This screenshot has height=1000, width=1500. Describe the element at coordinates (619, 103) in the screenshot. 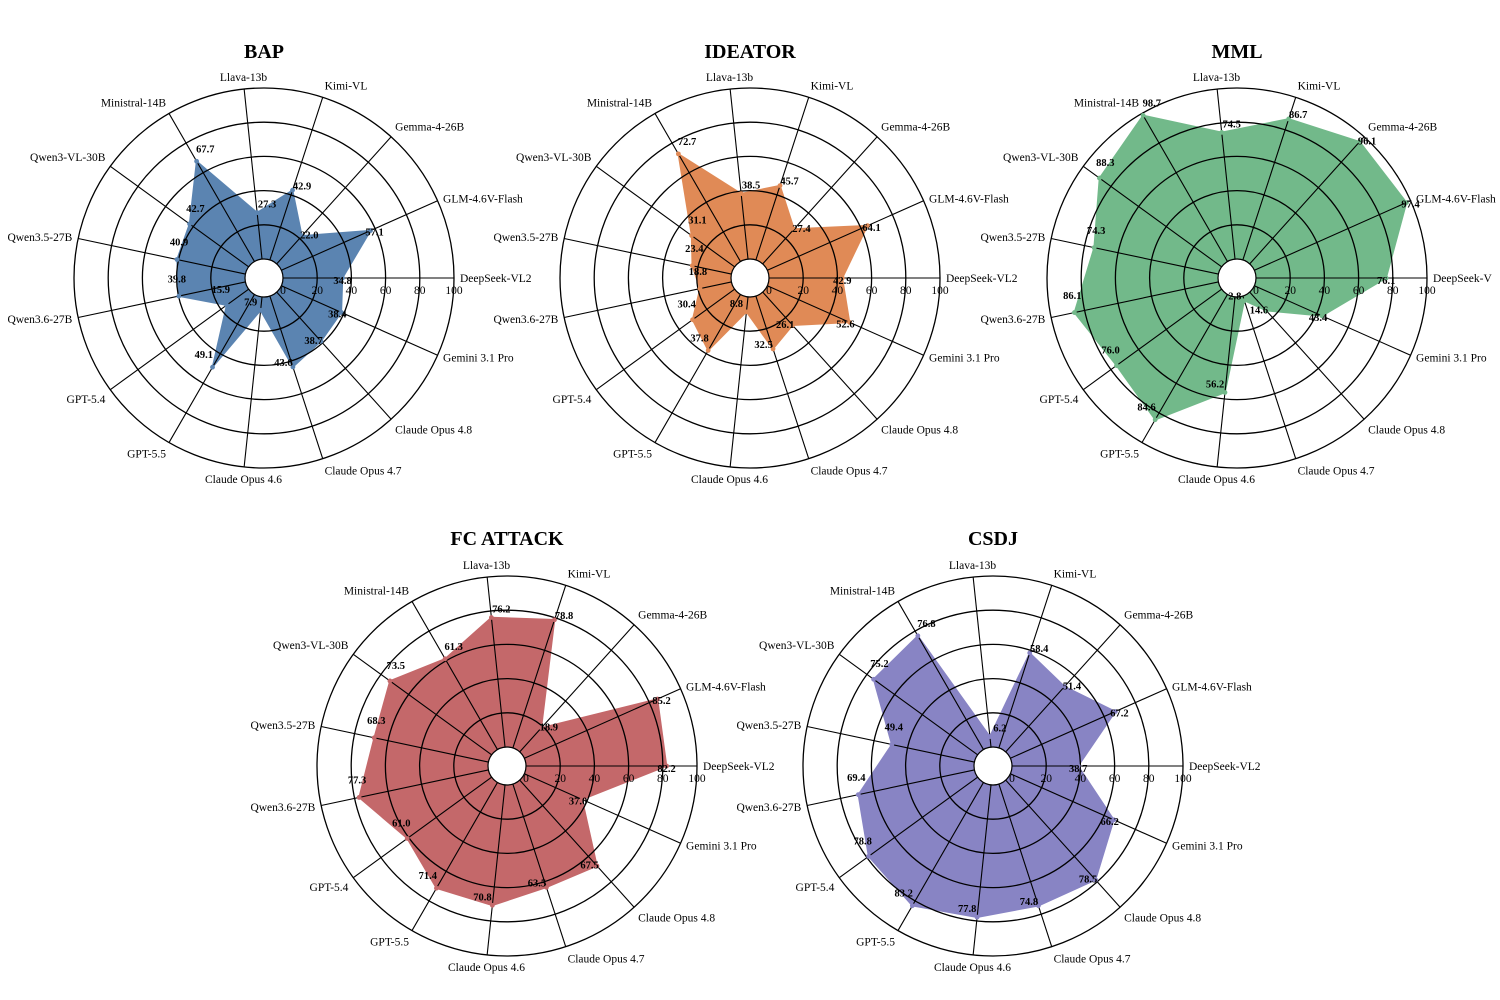

I see `category-label: Ministral-14B` at that location.